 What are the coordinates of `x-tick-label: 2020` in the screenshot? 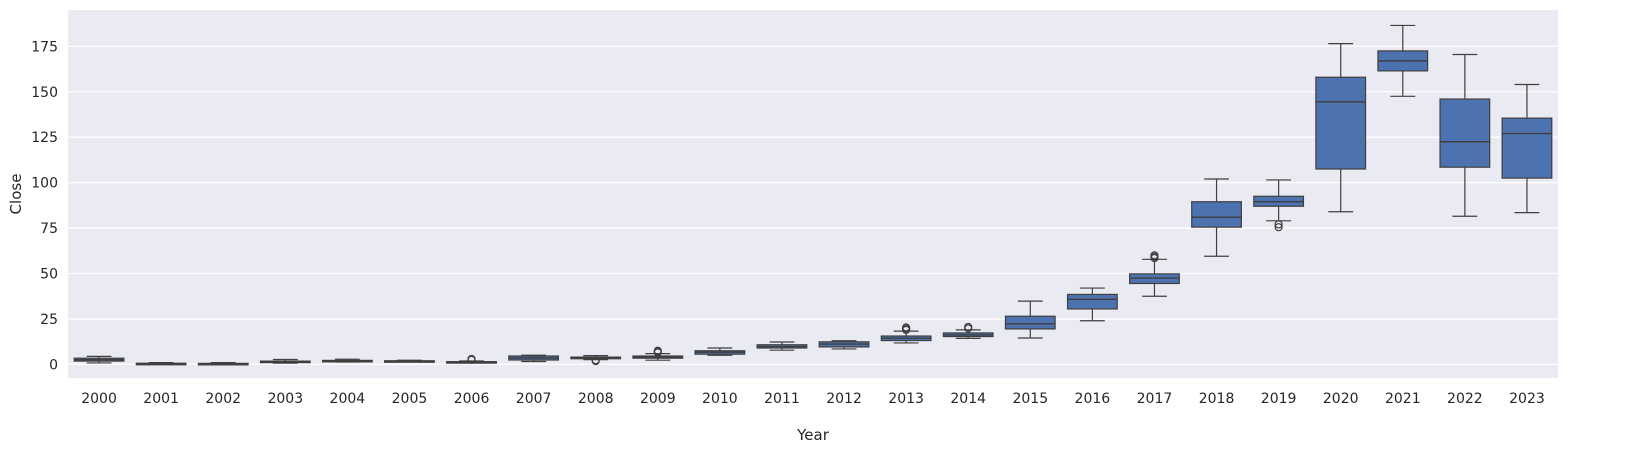 It's located at (1341, 399).